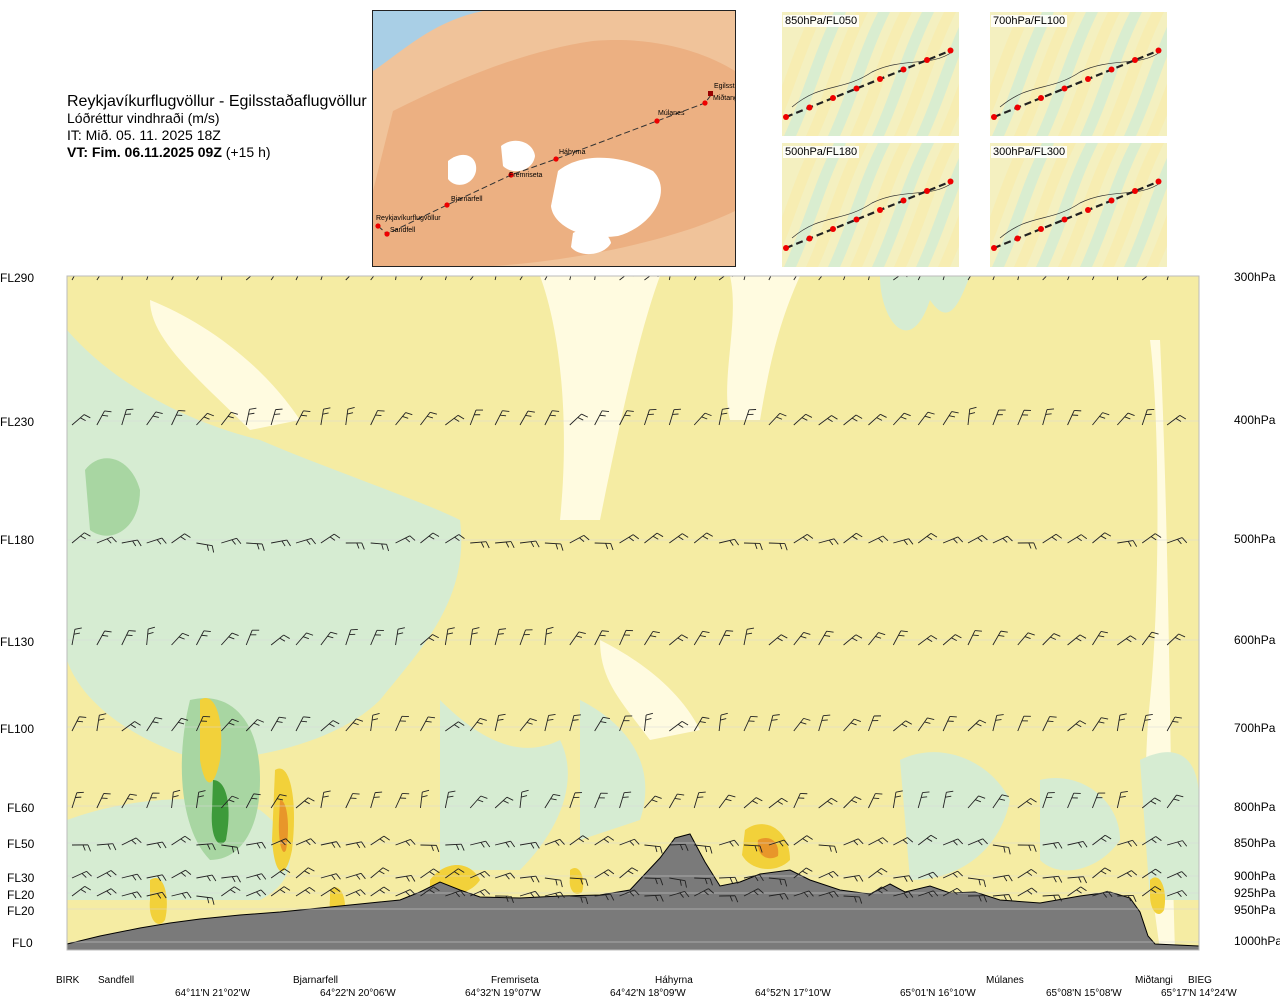  Describe the element at coordinates (387, 234) in the screenshot. I see `map-point-sandfell` at that location.